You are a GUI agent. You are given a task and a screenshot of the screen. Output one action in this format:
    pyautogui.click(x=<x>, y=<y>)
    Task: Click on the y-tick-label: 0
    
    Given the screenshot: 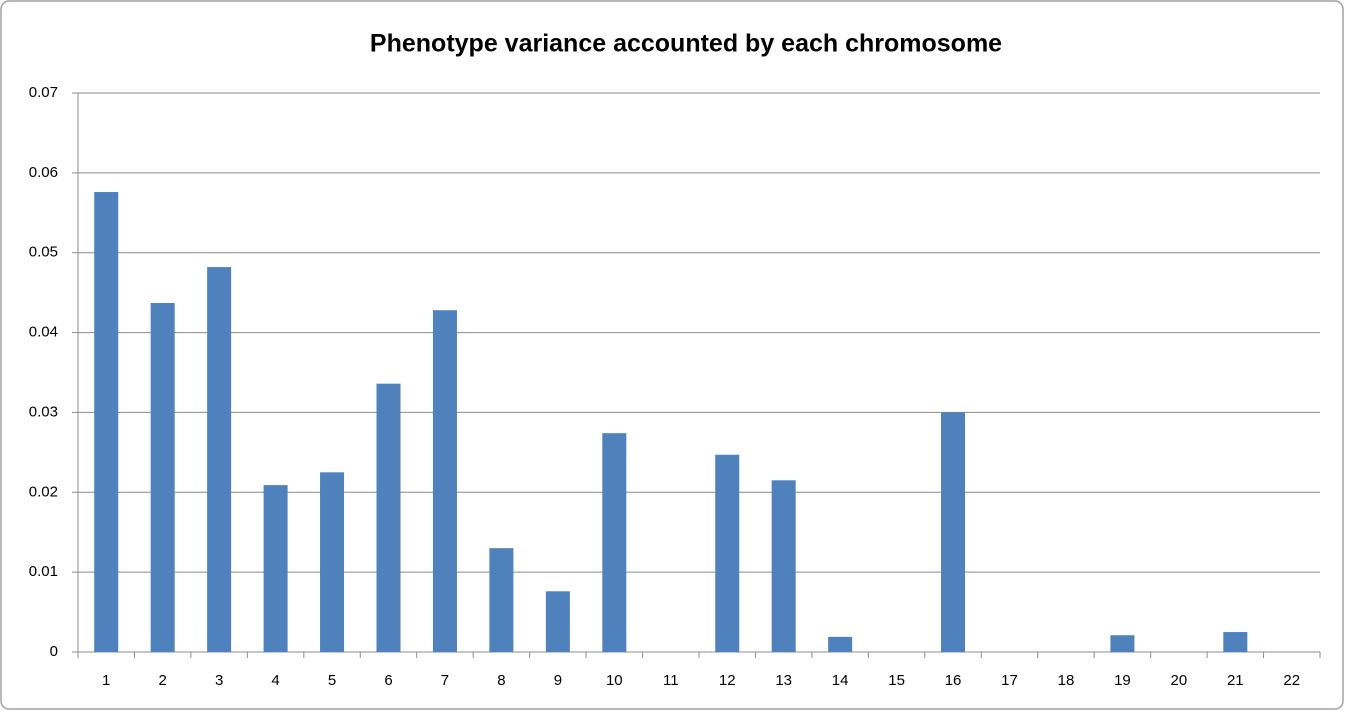 What is the action you would take?
    pyautogui.click(x=54, y=651)
    